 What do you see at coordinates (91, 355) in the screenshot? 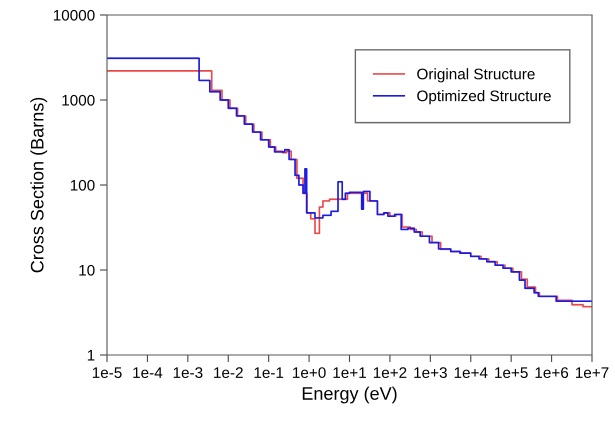
I see `y-tick-label: 1` at bounding box center [91, 355].